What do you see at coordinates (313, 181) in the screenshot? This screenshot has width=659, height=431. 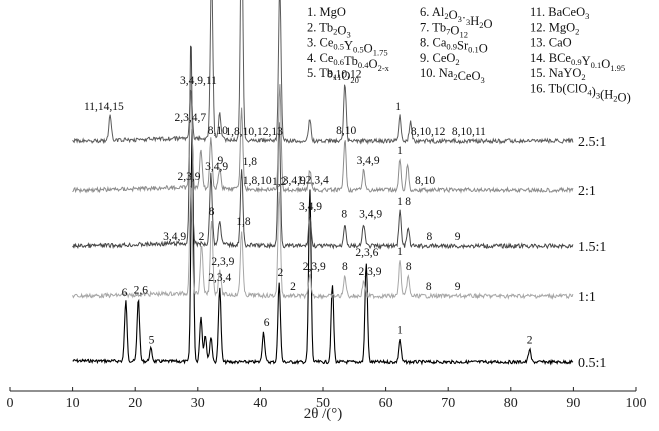 I see `peak-label: 1,2,3,4` at bounding box center [313, 181].